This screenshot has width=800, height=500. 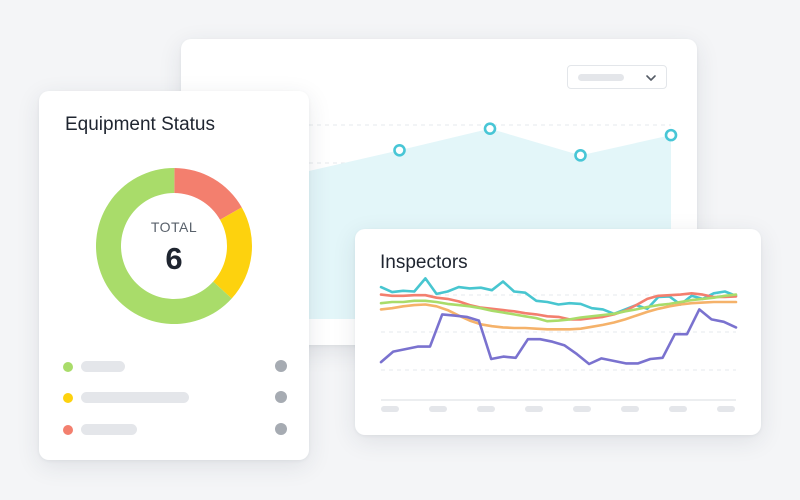 I want to click on equipment-status-title: Equipment Status, so click(x=140, y=124).